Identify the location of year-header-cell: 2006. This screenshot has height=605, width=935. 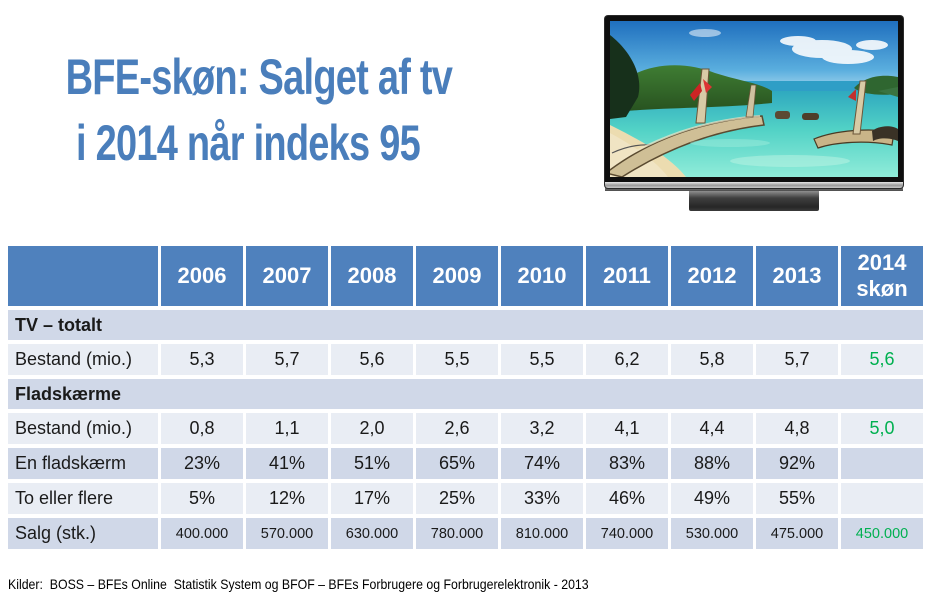
(202, 276).